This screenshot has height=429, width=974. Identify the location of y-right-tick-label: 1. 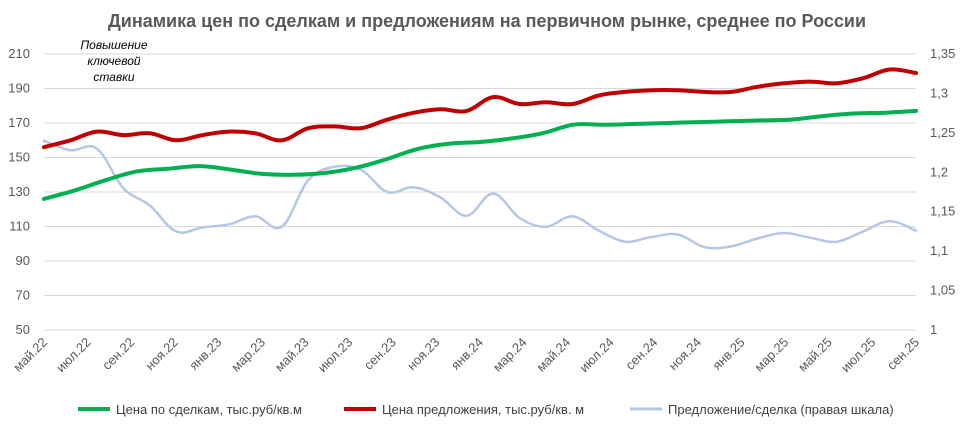
(933, 329).